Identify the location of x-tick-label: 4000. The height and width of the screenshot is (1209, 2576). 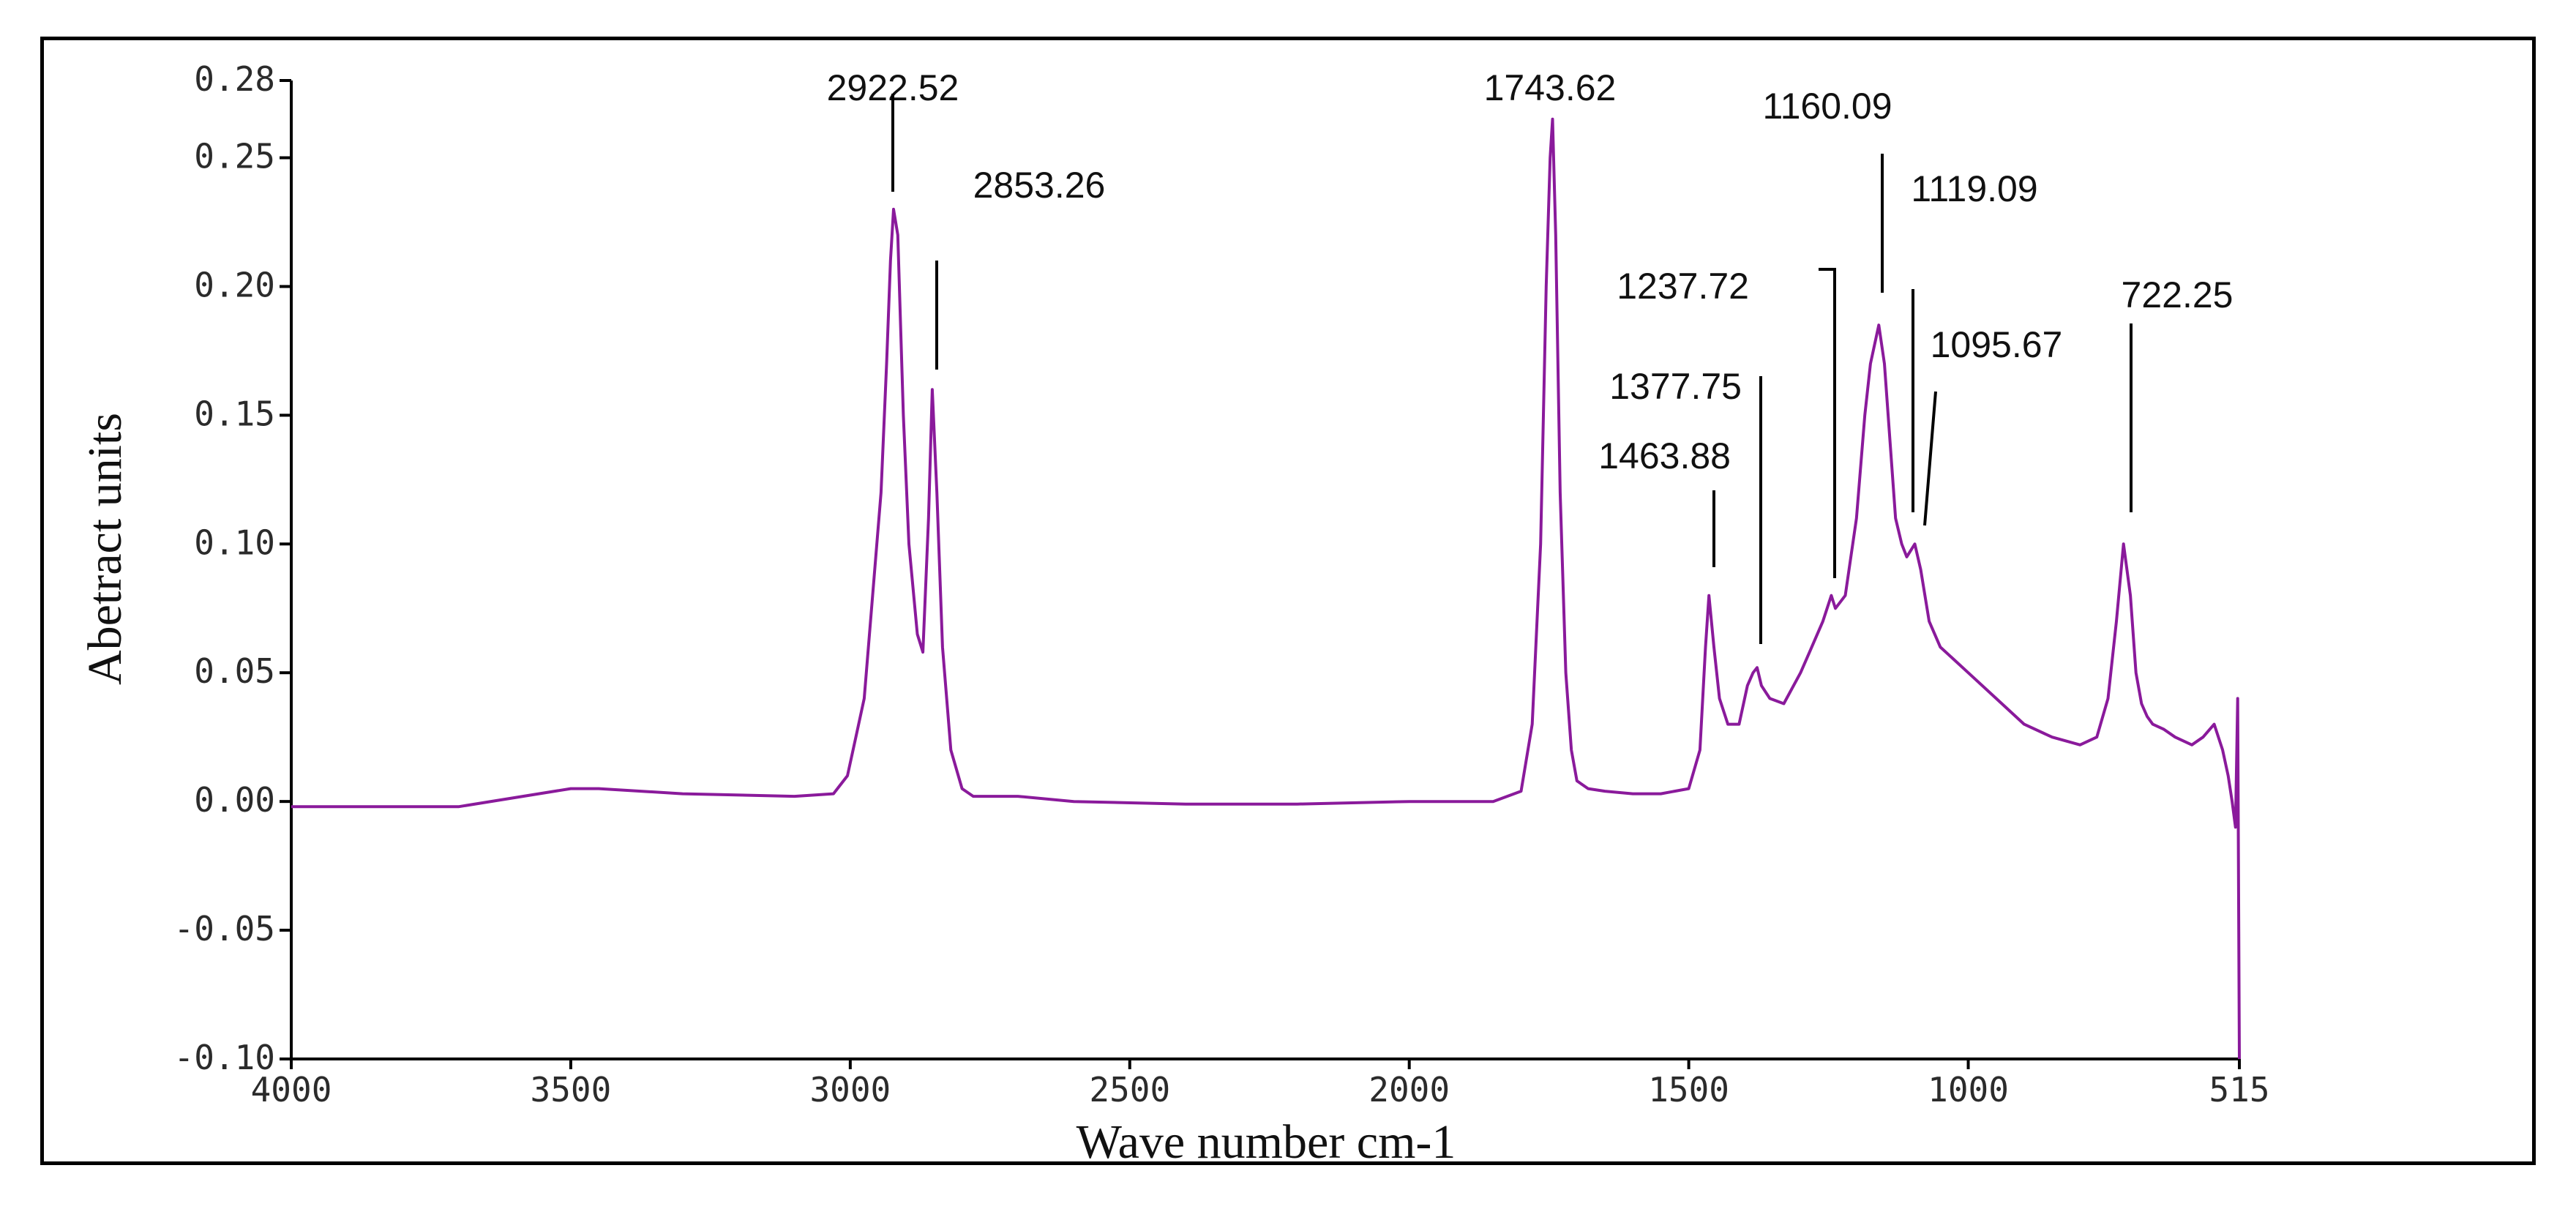
(291, 1089).